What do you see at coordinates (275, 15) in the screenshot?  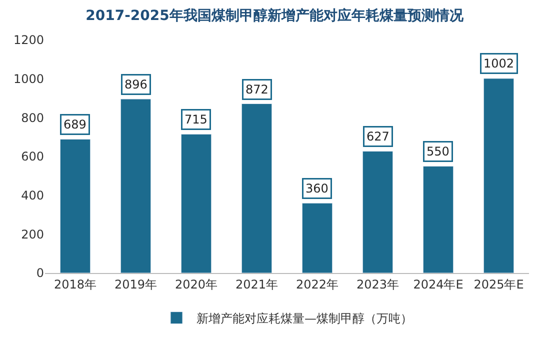 I see `chart-title: 2017-2025年我国煤制甲醇新增产能对应年耗煤量预测情况` at bounding box center [275, 15].